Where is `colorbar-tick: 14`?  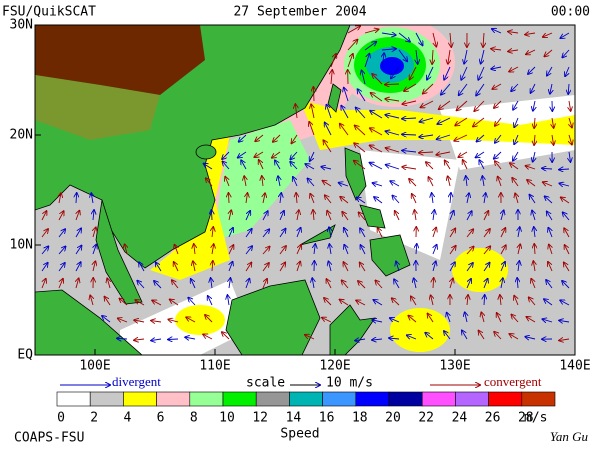 colorbar-tick: 14 is located at coordinates (294, 418).